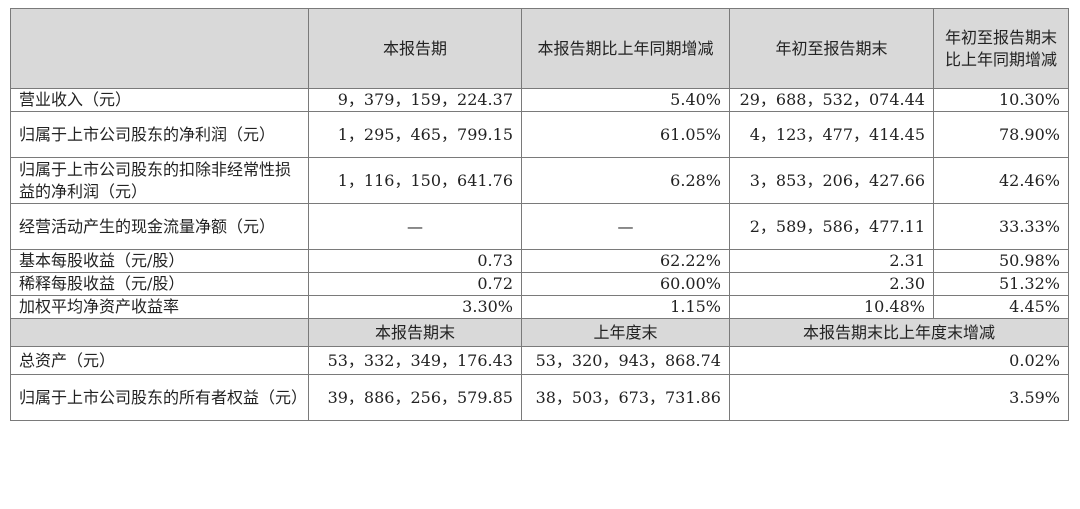 This screenshot has width=1080, height=509. Describe the element at coordinates (159, 284) in the screenshot. I see `row-label: 稀释每股收益（元/股）` at that location.